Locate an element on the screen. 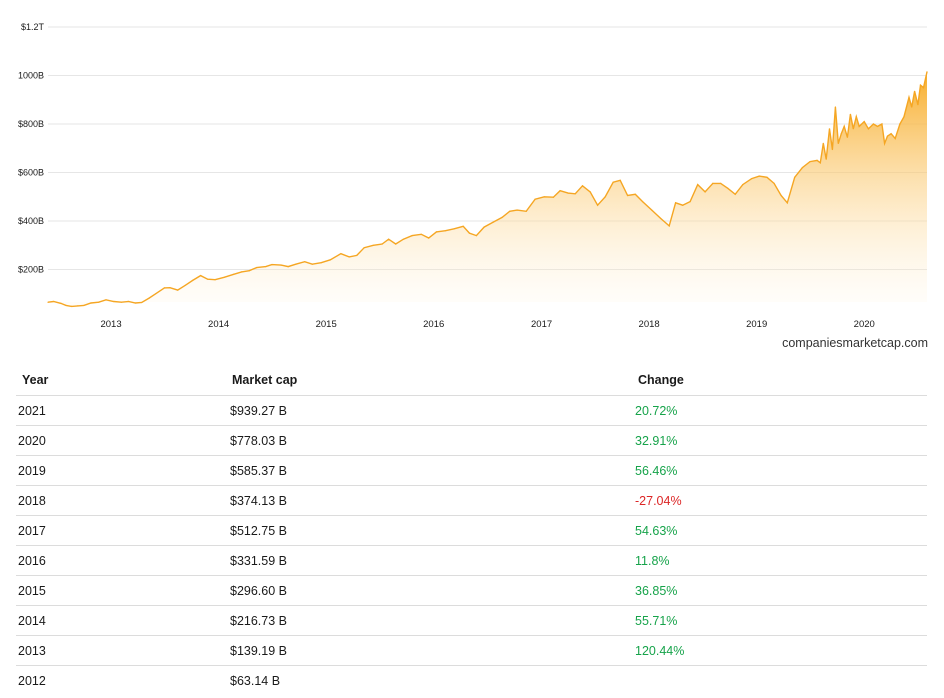  year-cell: 2016 is located at coordinates (32, 560).